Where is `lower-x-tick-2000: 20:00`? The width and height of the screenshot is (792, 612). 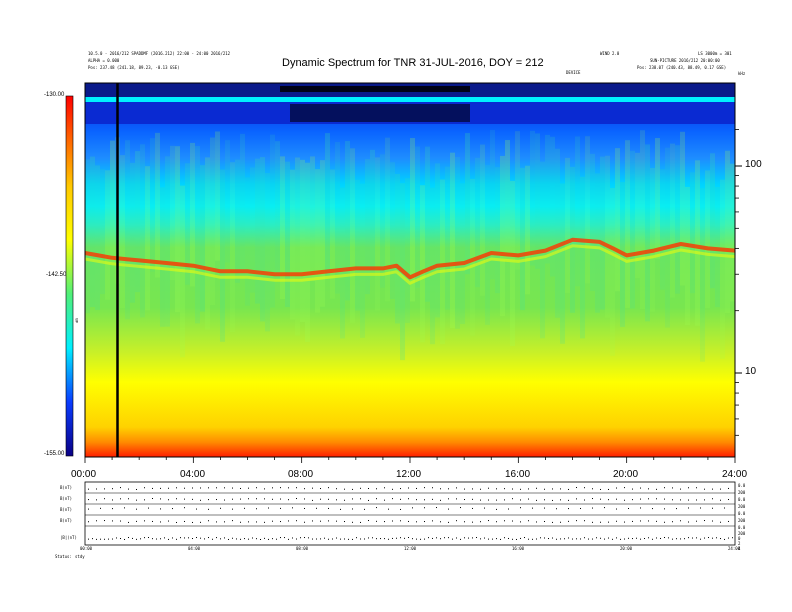 lower-x-tick-2000: 20:00 is located at coordinates (626, 548).